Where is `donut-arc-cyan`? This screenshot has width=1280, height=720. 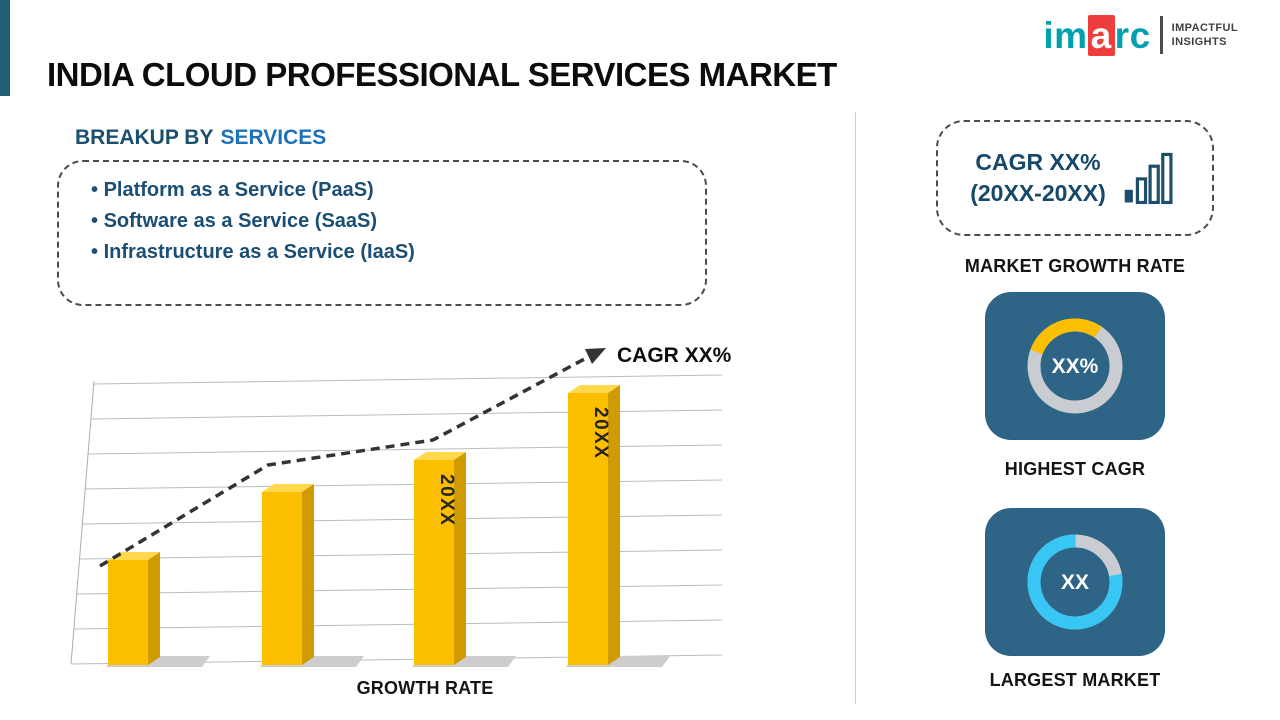
donut-arc-cyan is located at coordinates (1075, 582).